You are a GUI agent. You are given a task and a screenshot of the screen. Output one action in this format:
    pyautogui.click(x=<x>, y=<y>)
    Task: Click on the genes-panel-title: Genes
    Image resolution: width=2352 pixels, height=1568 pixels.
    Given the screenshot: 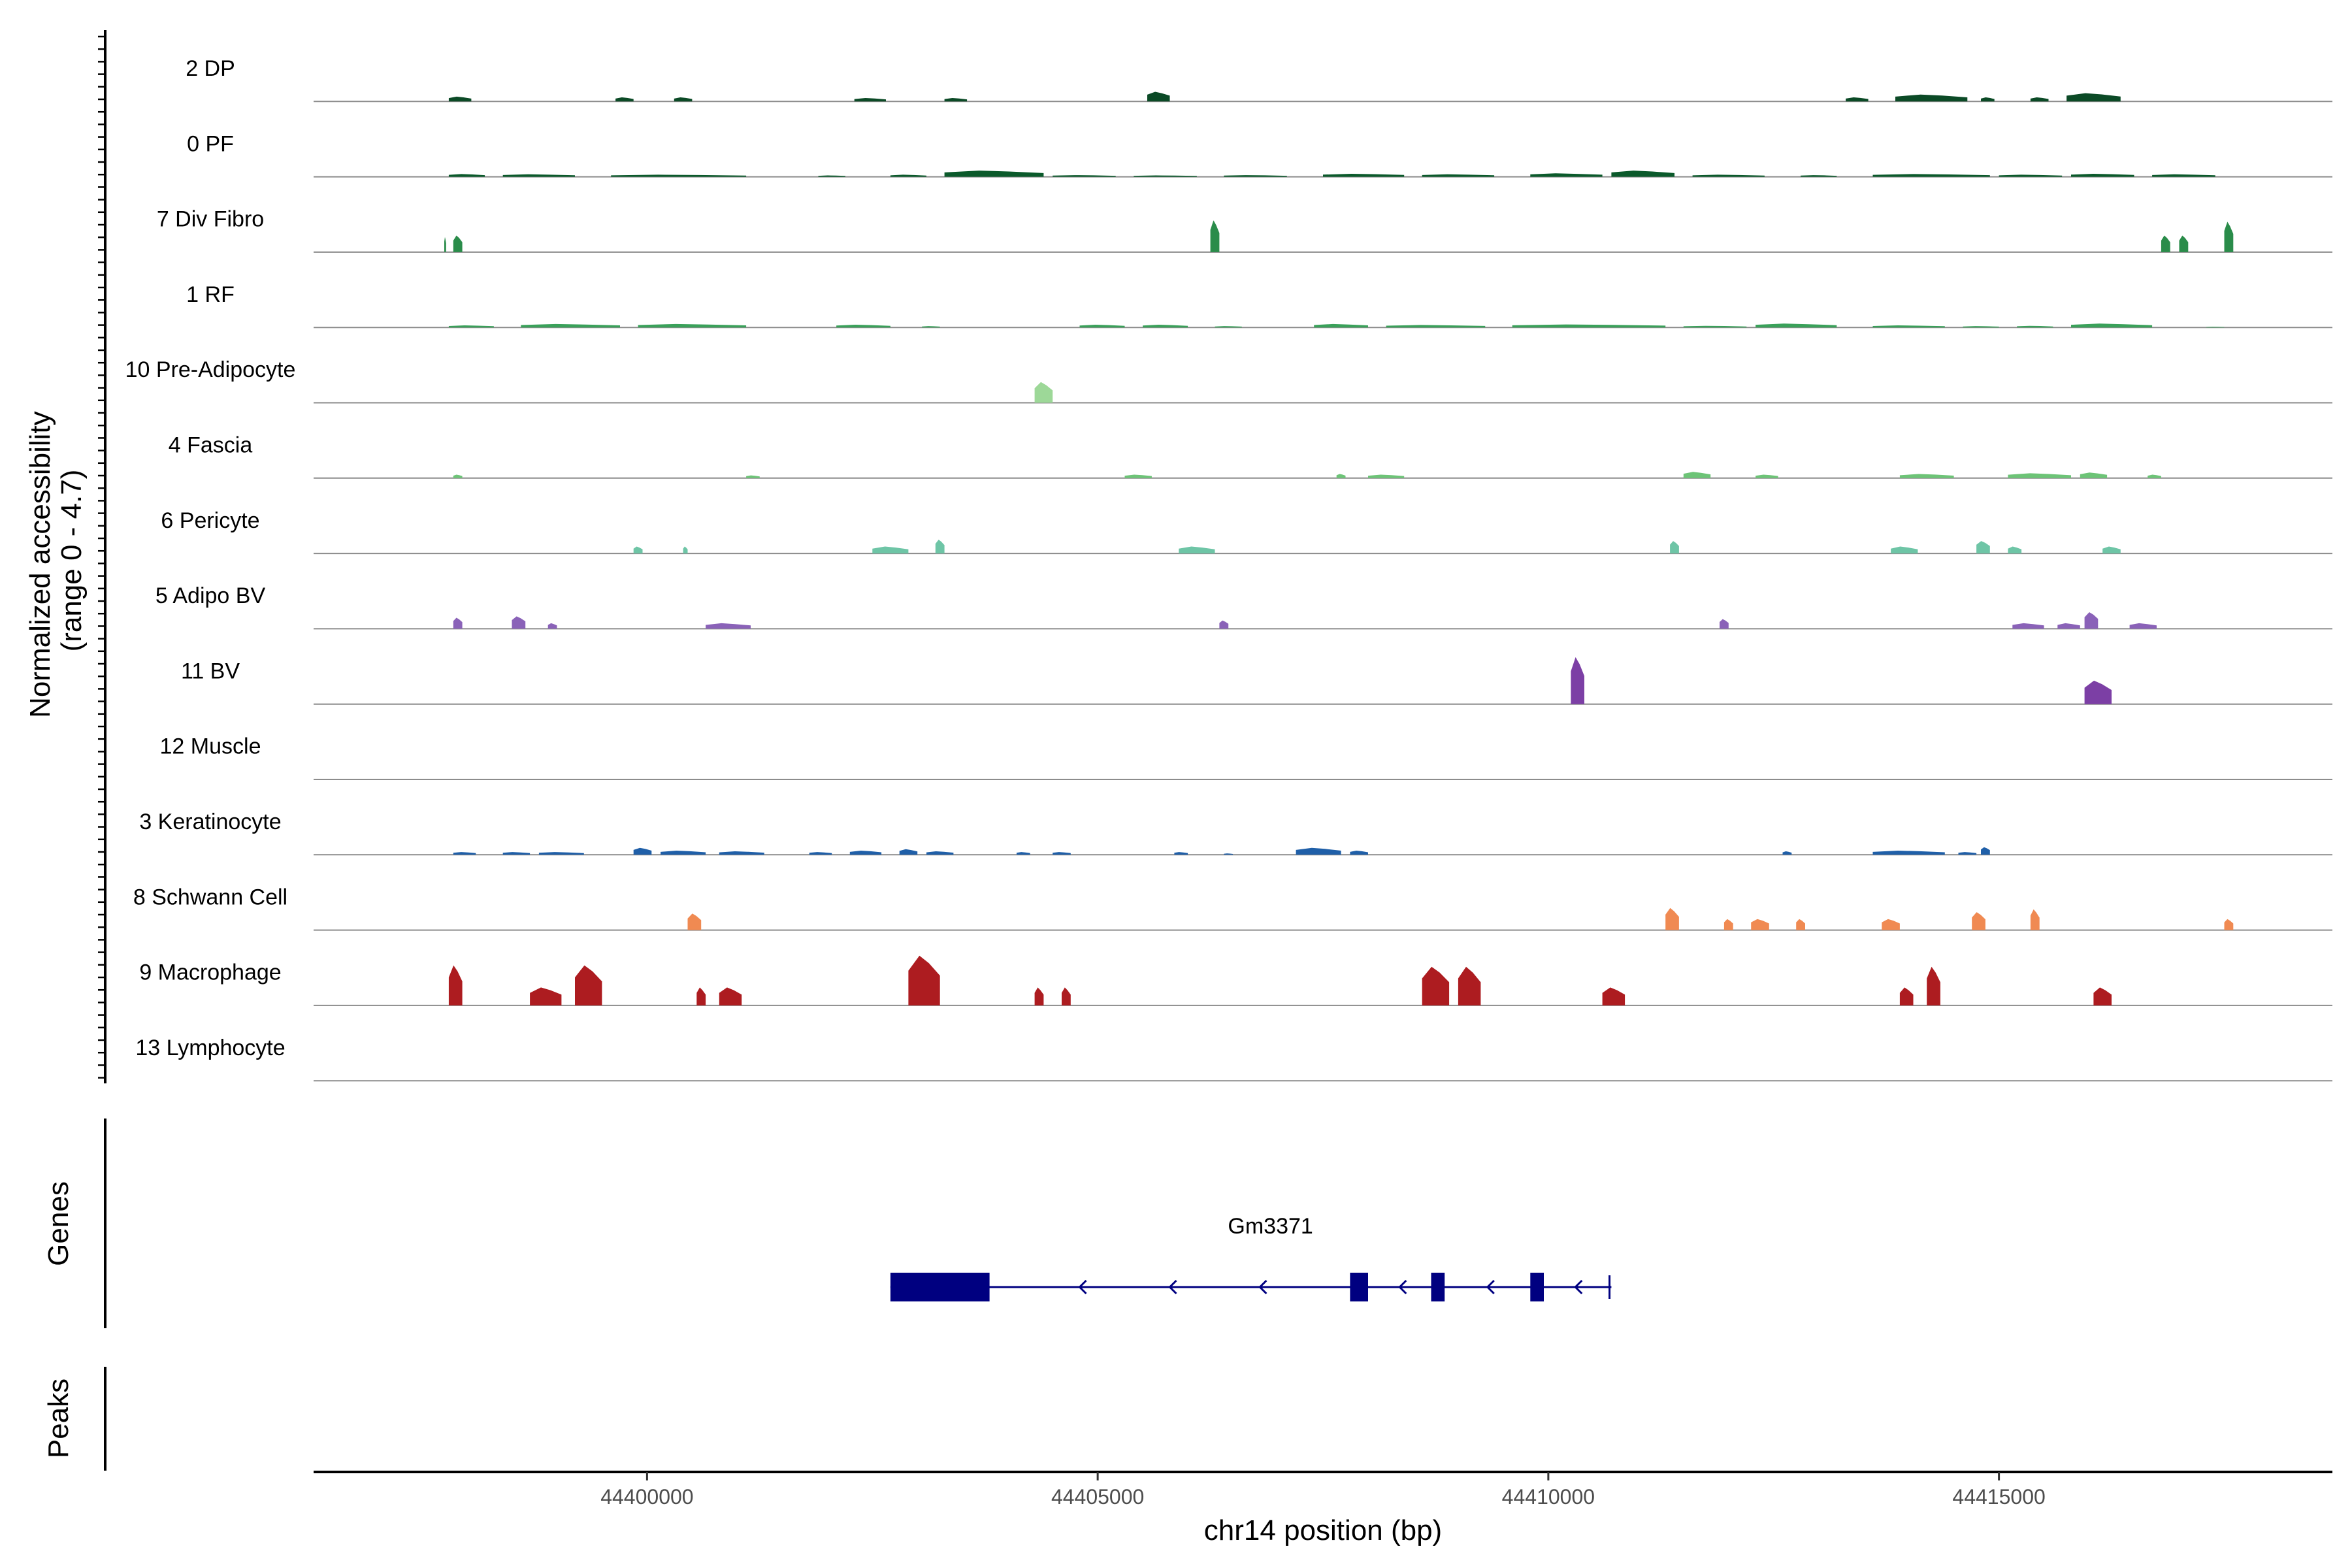 What is the action you would take?
    pyautogui.click(x=58, y=1223)
    